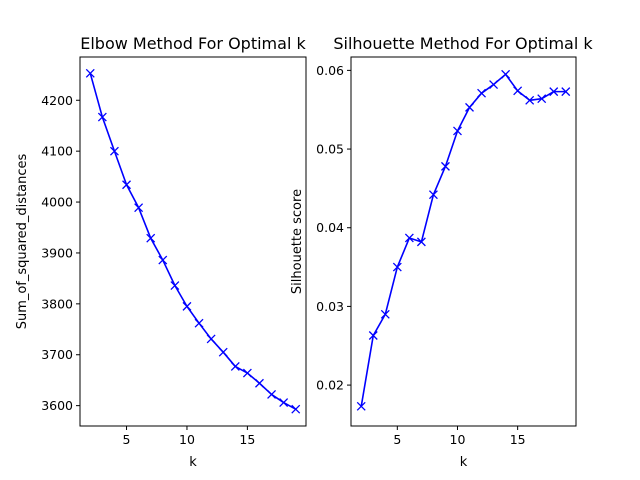 This screenshot has height=480, width=640. I want to click on y-tick-label: 0.03, so click(330, 306).